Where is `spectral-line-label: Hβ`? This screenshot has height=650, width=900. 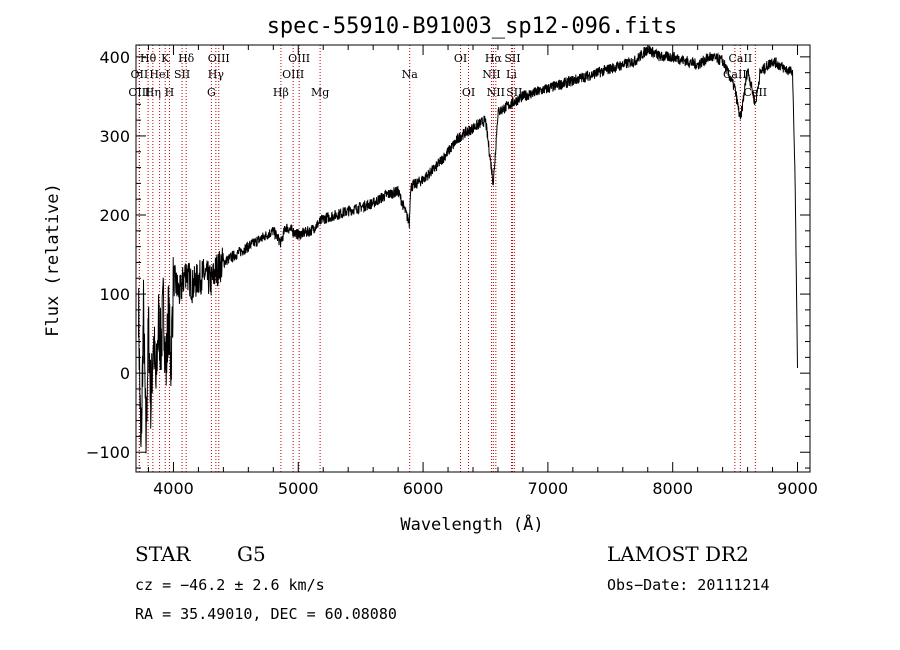
spectral-line-label: Hβ is located at coordinates (281, 92).